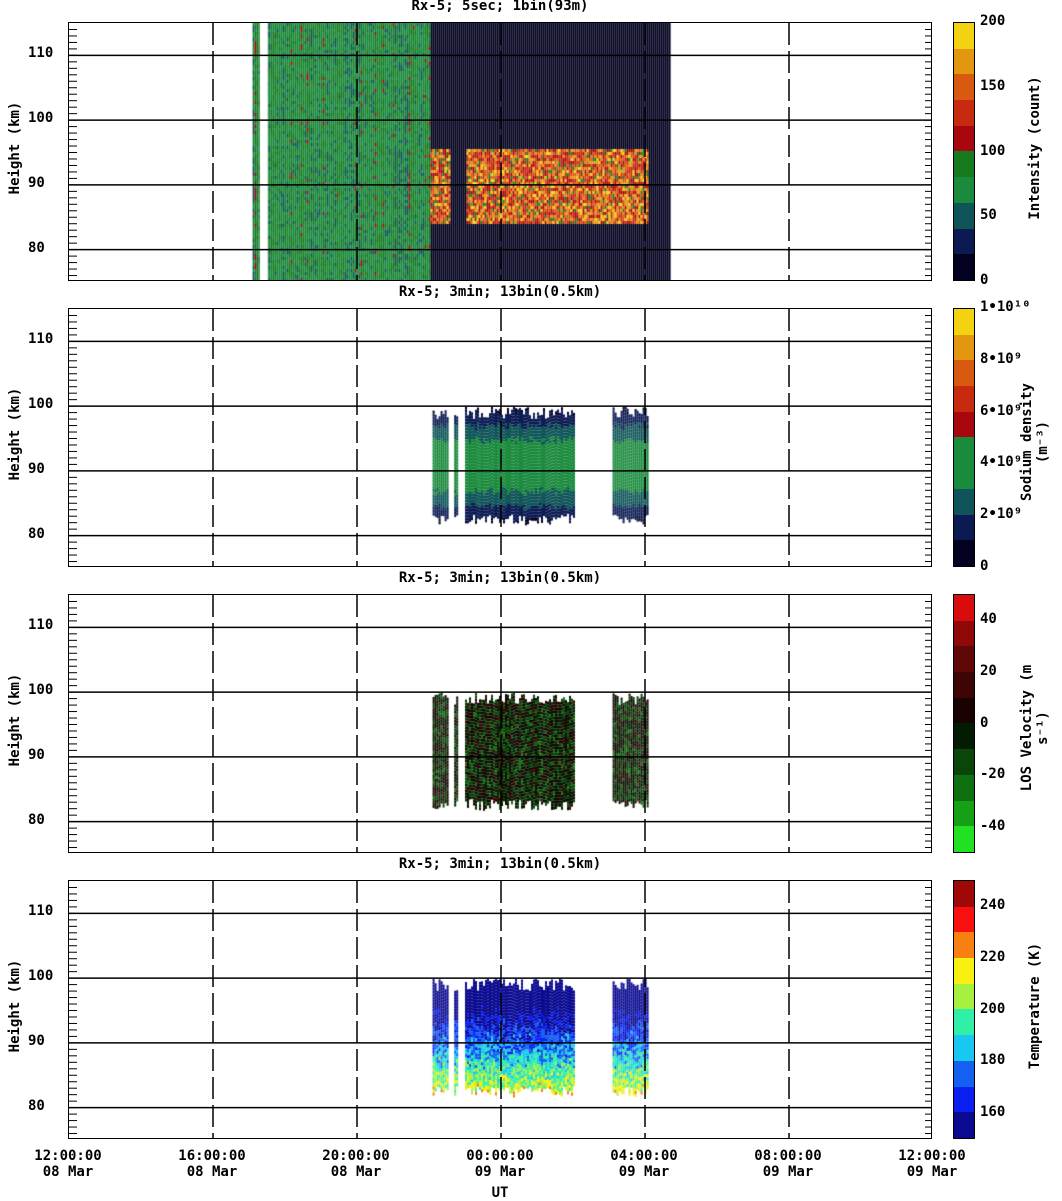 This screenshot has height=1201, width=1062. What do you see at coordinates (993, 956) in the screenshot?
I see `colorbar-tick-label: 220` at bounding box center [993, 956].